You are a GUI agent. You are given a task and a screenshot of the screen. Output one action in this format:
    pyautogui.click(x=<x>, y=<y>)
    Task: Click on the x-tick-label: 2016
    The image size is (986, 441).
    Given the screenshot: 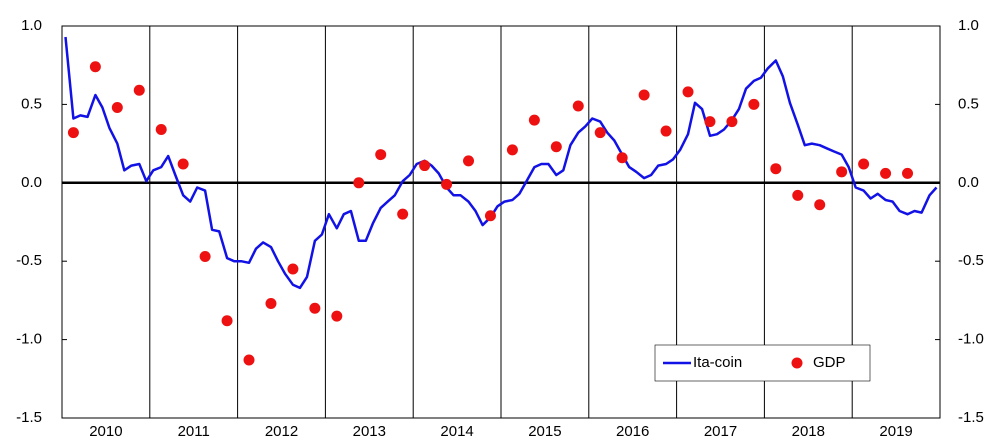 What is the action you would take?
    pyautogui.click(x=632, y=431)
    